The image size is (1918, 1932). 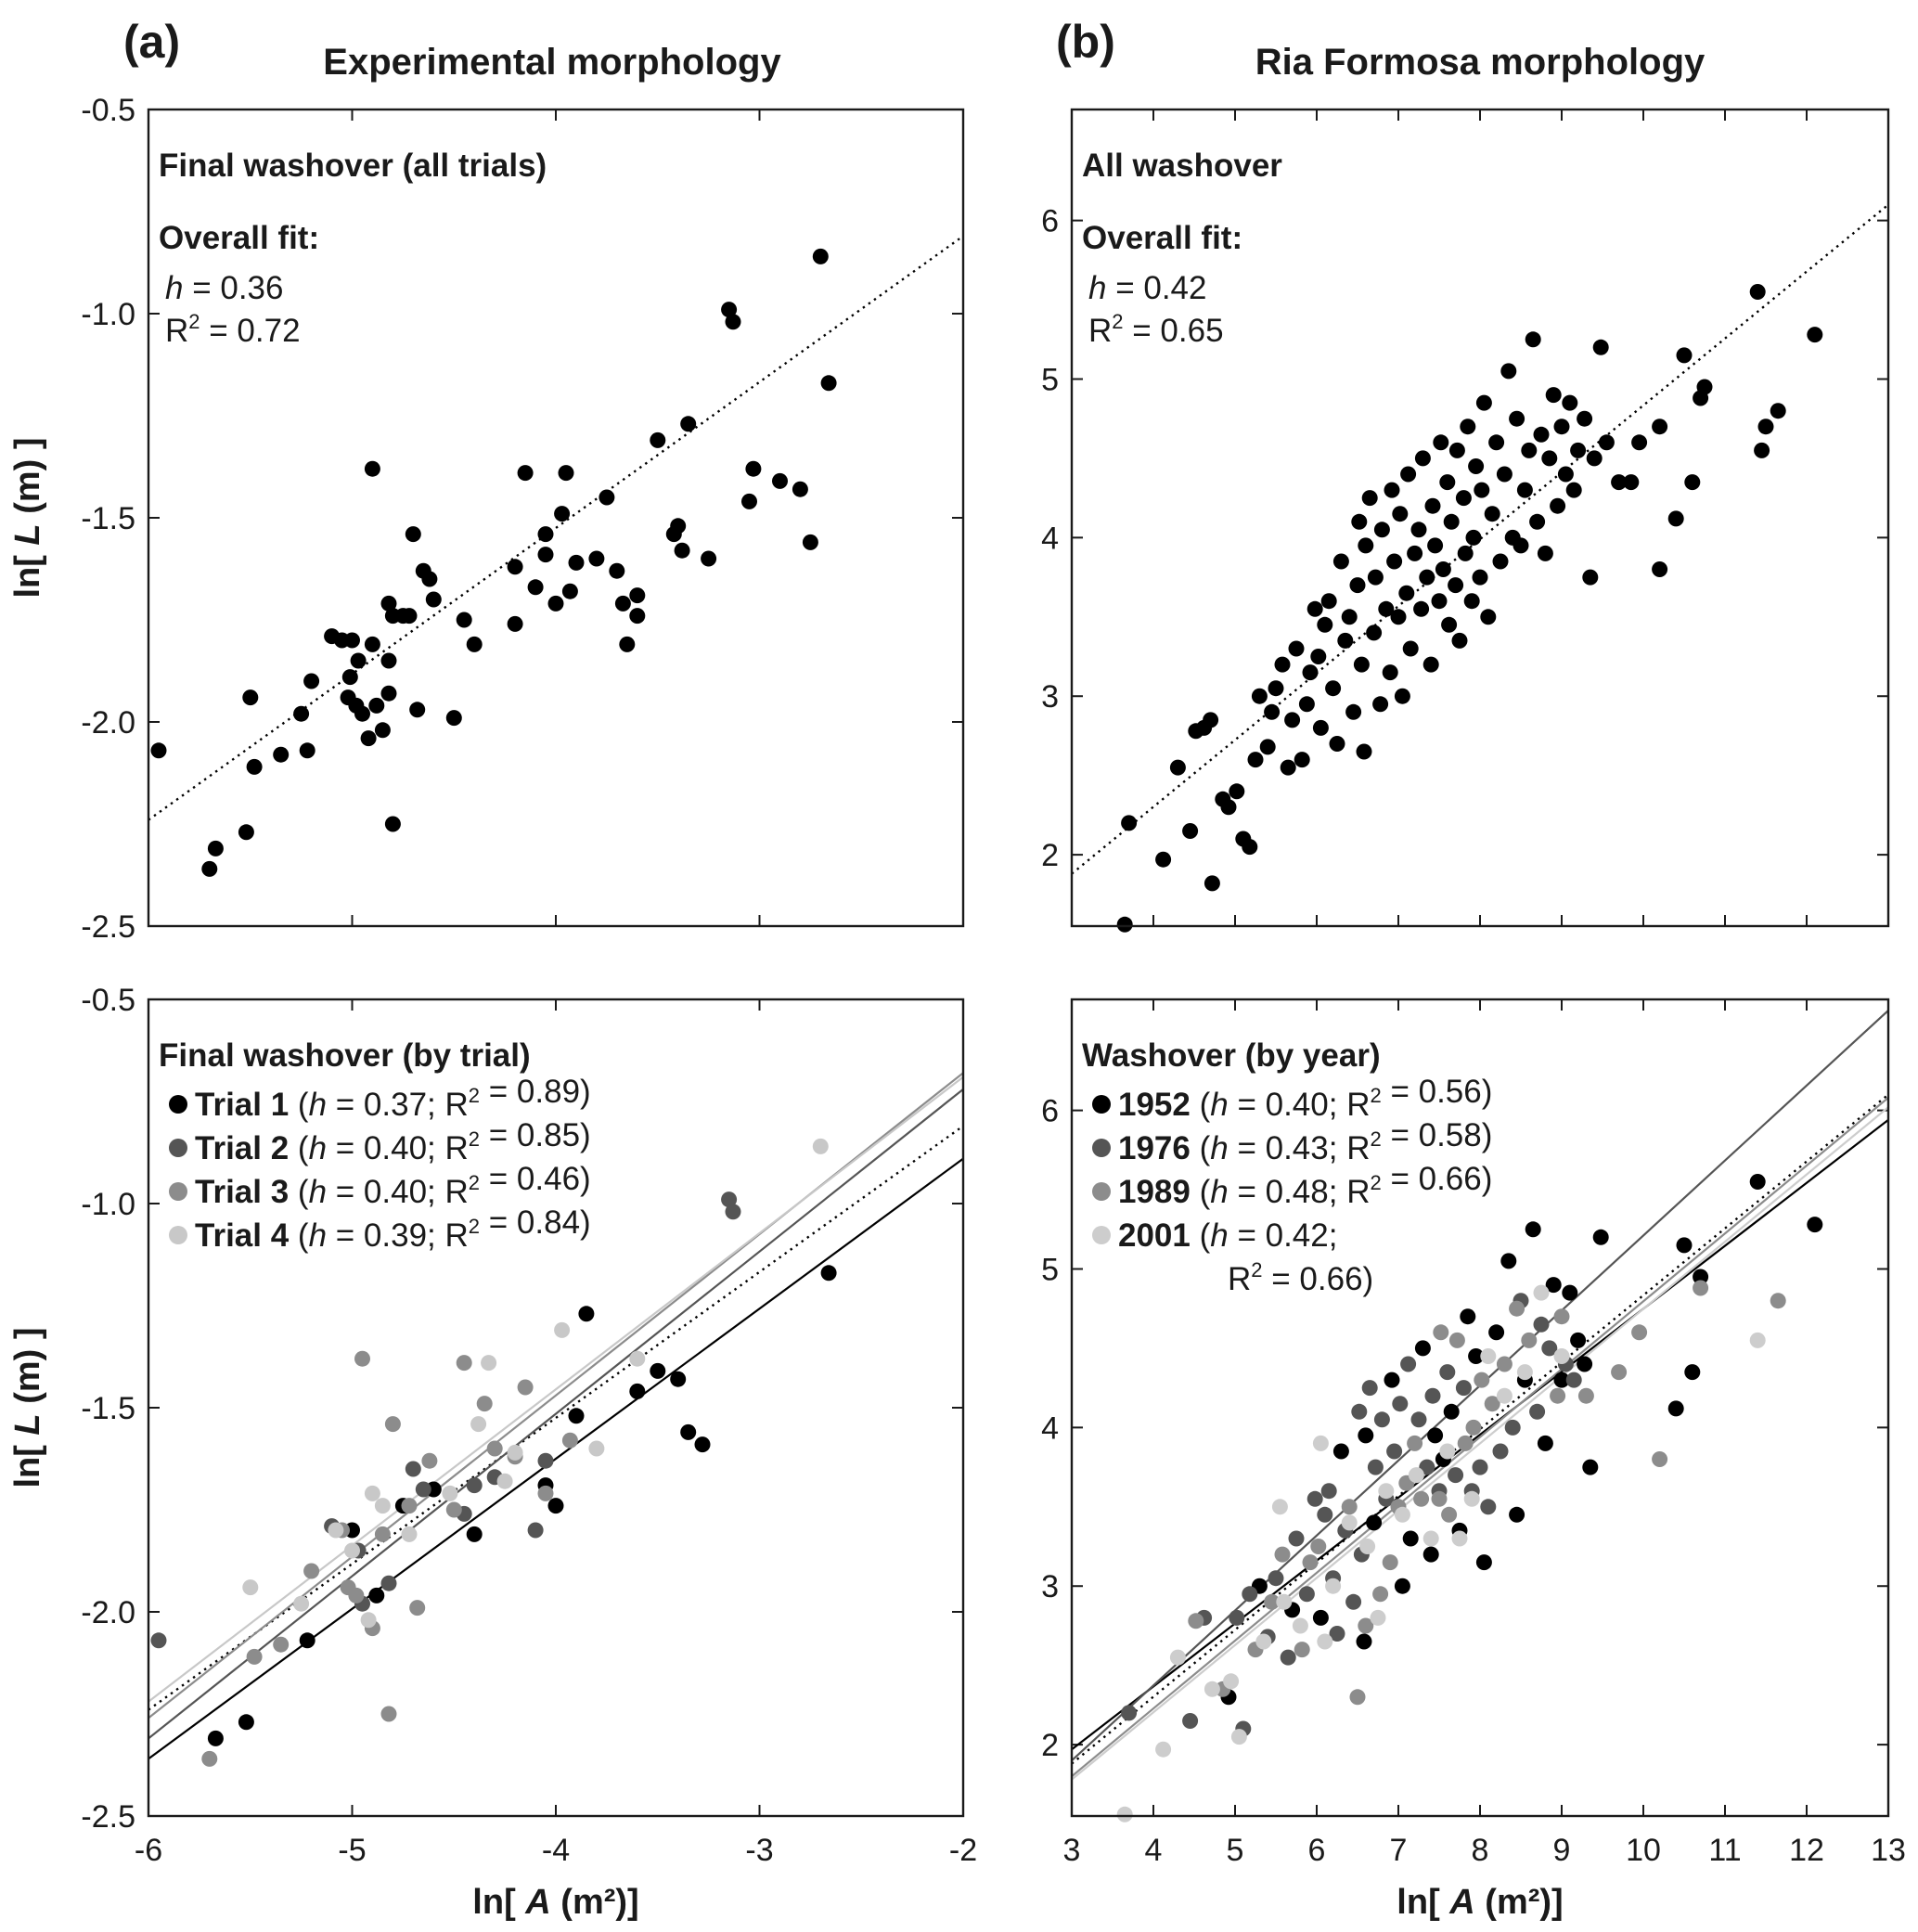 I want to click on column-title-a: Experimental morphology, so click(x=552, y=62).